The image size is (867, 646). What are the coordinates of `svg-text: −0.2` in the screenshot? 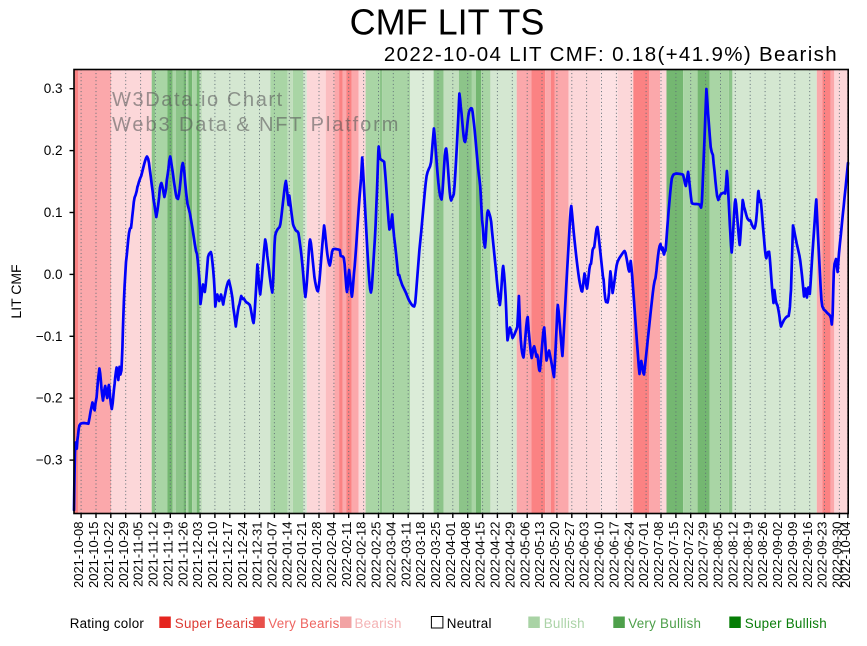 It's located at (49, 398).